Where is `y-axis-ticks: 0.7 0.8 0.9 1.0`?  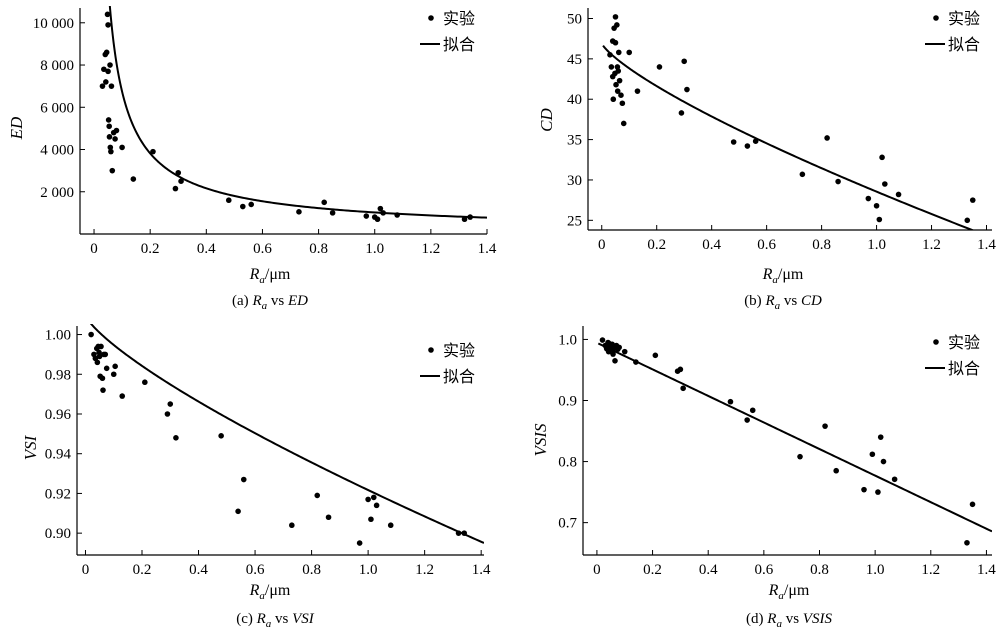
y-axis-ticks: 0.7 0.8 0.9 1.0 is located at coordinates (573, 432).